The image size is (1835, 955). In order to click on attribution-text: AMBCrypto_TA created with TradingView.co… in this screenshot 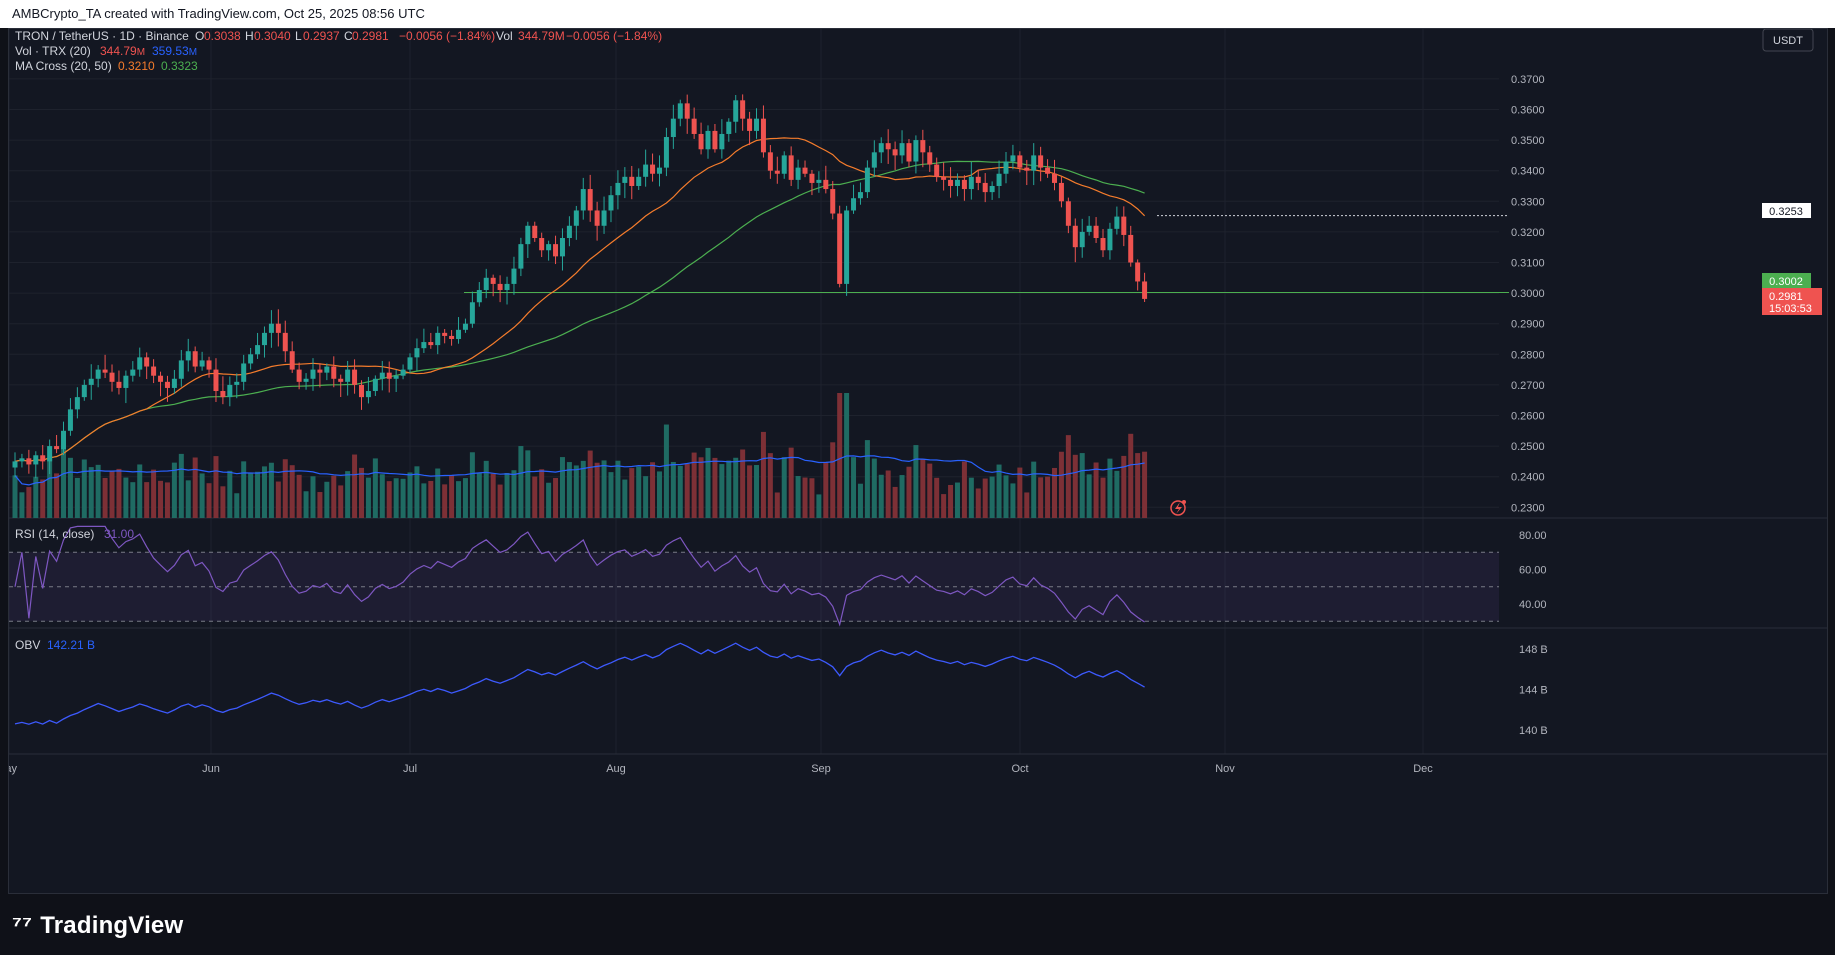, I will do `click(218, 13)`.